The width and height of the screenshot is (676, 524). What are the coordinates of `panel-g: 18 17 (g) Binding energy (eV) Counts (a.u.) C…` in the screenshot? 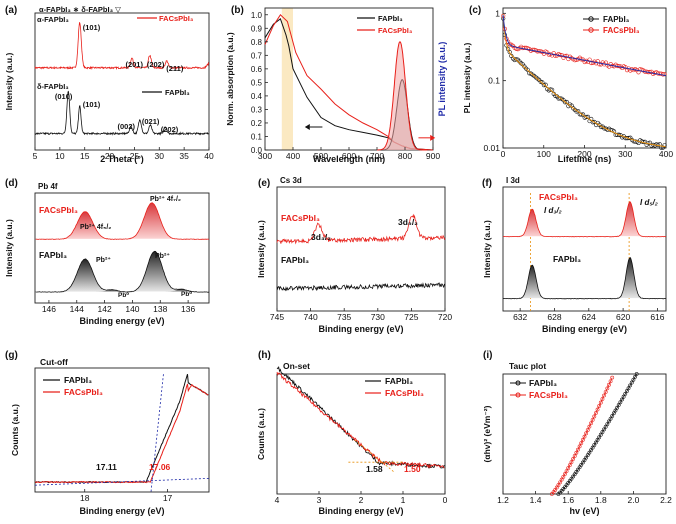 It's located at (107, 433).